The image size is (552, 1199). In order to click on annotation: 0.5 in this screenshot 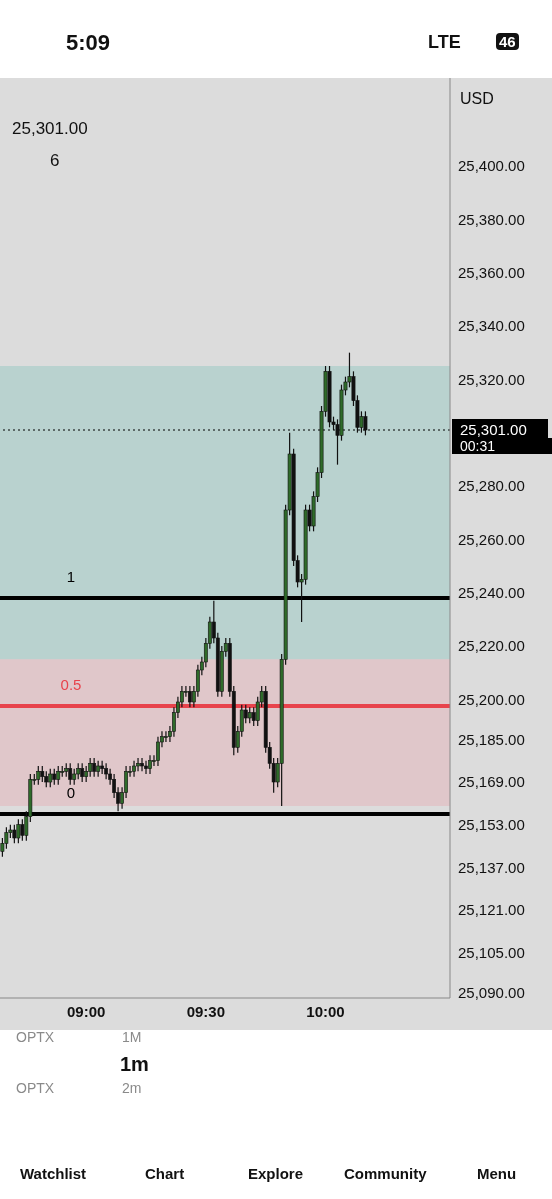, I will do `click(71, 684)`.